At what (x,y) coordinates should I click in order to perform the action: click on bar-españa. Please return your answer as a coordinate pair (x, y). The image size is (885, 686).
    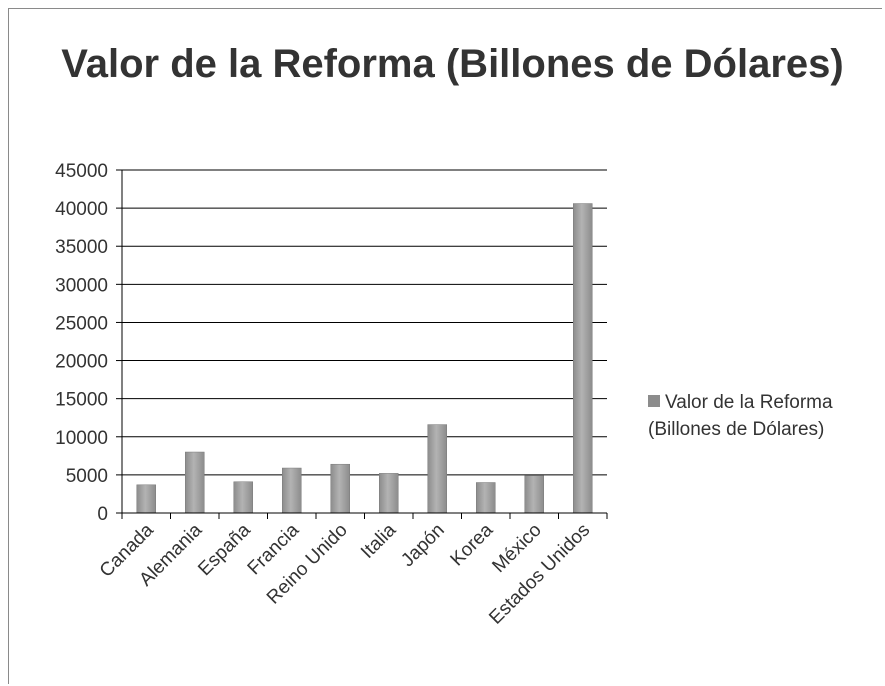
    Looking at the image, I should click on (243, 497).